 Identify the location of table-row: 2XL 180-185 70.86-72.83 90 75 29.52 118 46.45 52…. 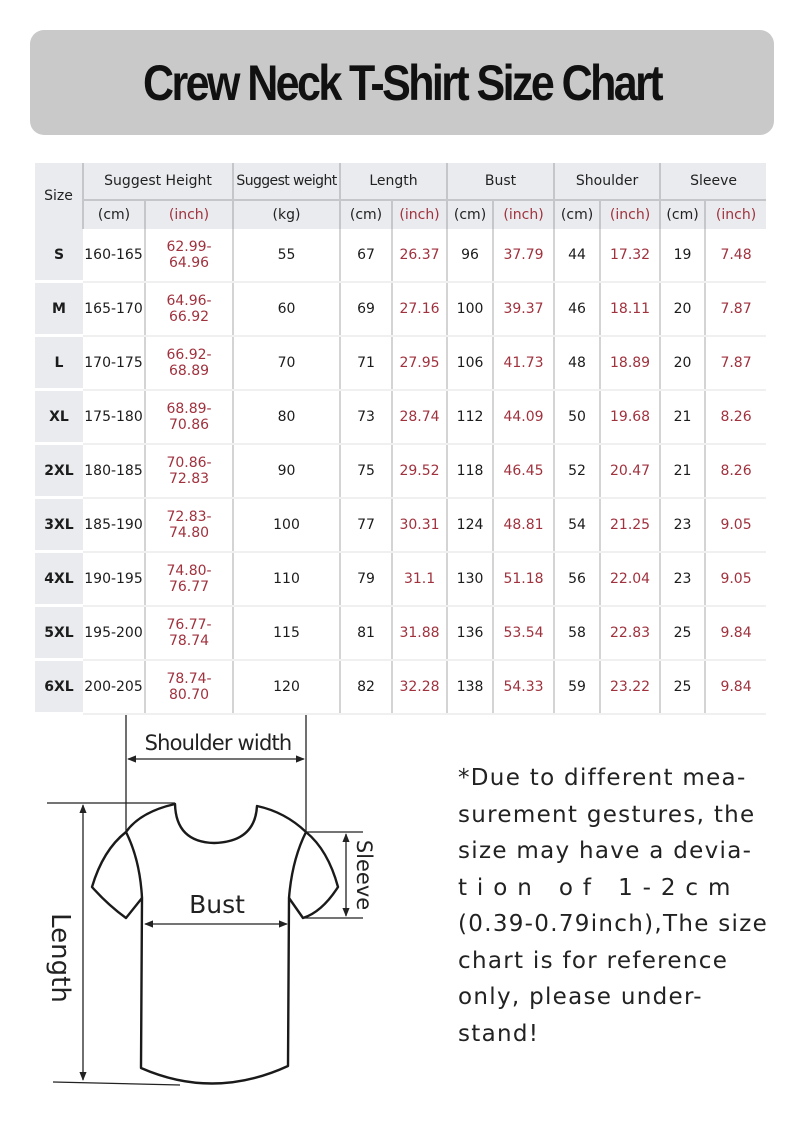
(401, 471).